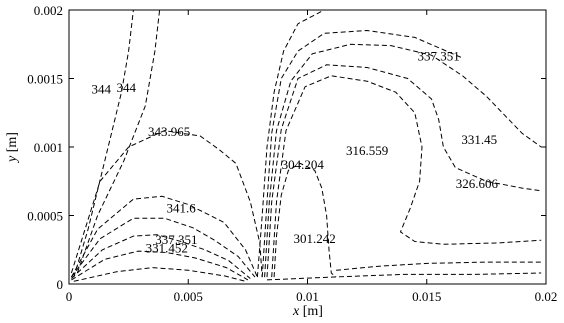 The width and height of the screenshot is (564, 323). What do you see at coordinates (546, 296) in the screenshot?
I see `x-tick-label: 0.02` at bounding box center [546, 296].